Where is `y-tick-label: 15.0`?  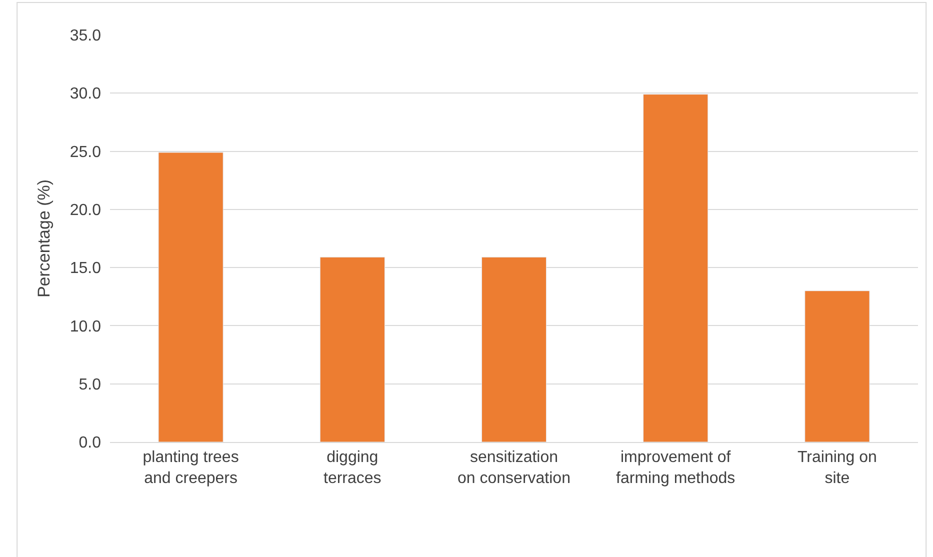 y-tick-label: 15.0 is located at coordinates (86, 269).